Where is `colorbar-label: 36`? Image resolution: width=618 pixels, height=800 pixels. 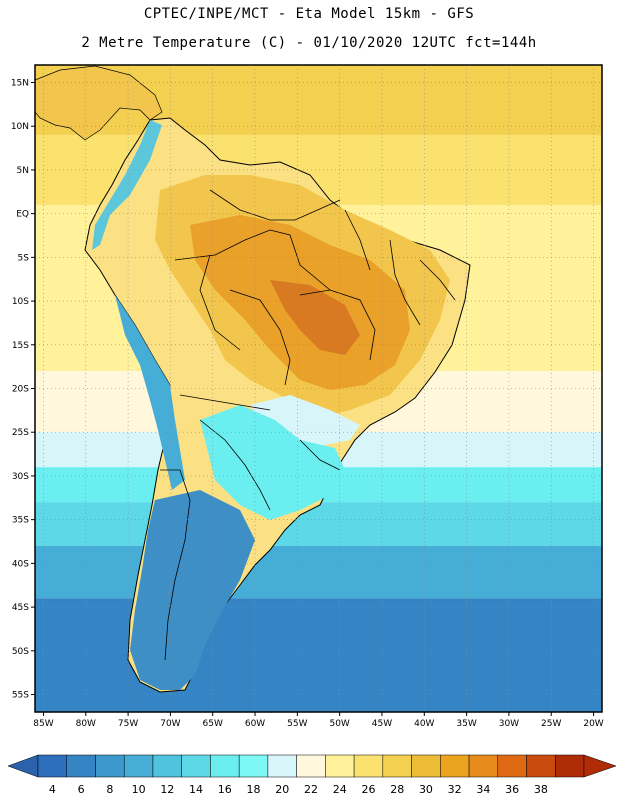
colorbar-label: 36 is located at coordinates (512, 789).